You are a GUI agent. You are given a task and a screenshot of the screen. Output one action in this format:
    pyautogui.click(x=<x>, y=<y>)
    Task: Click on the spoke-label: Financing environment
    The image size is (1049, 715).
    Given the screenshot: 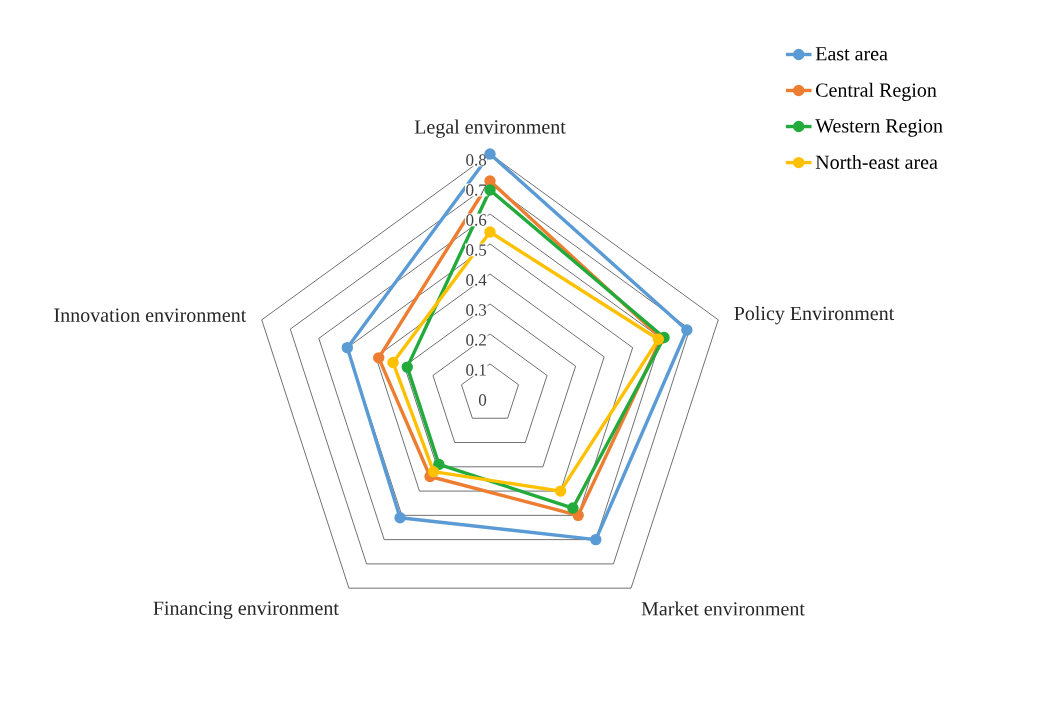 What is the action you would take?
    pyautogui.click(x=246, y=610)
    